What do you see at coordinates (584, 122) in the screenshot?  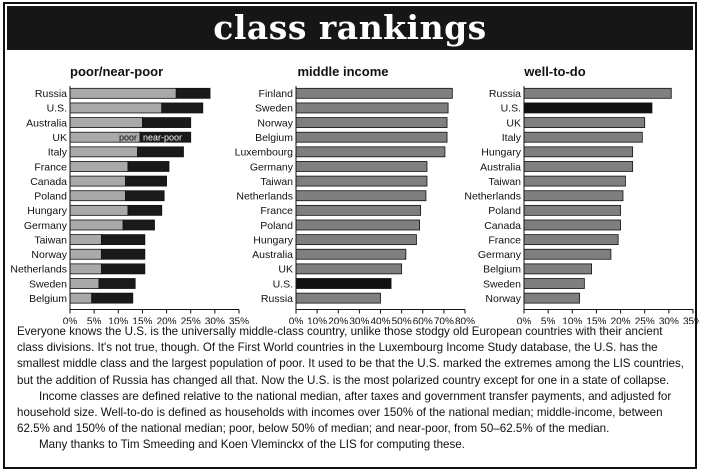 I see `bar-uk` at bounding box center [584, 122].